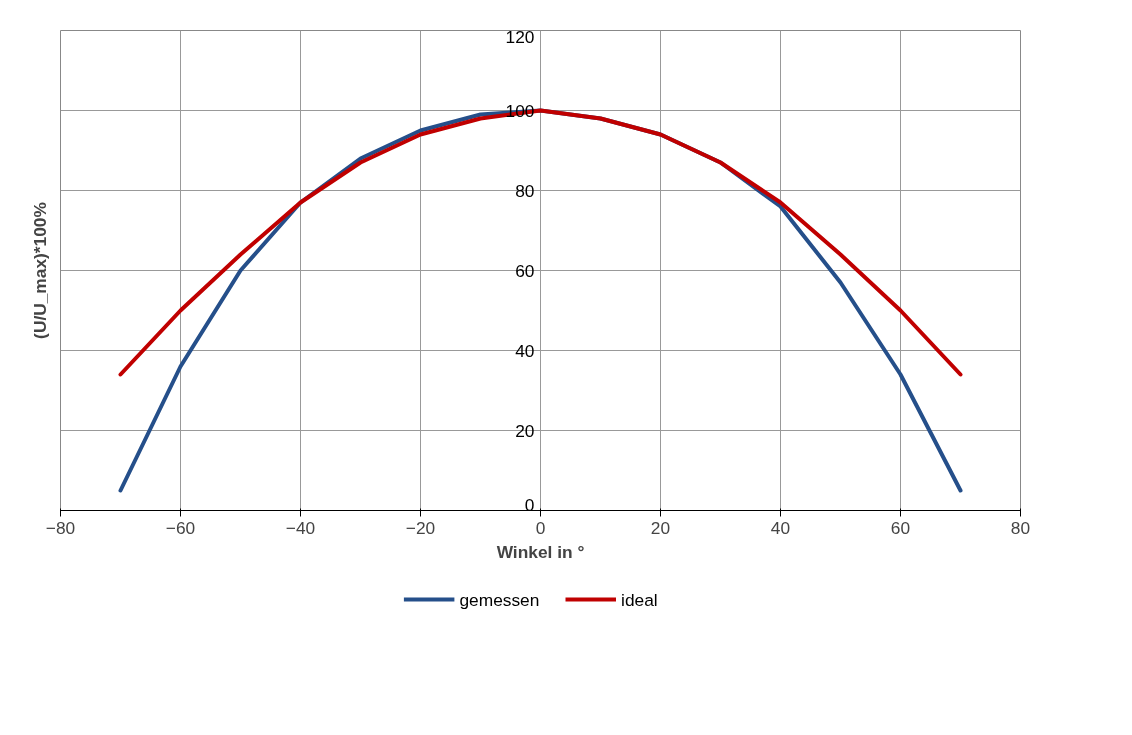  Describe the element at coordinates (300, 527) in the screenshot. I see `x-tick-label: −40` at that location.